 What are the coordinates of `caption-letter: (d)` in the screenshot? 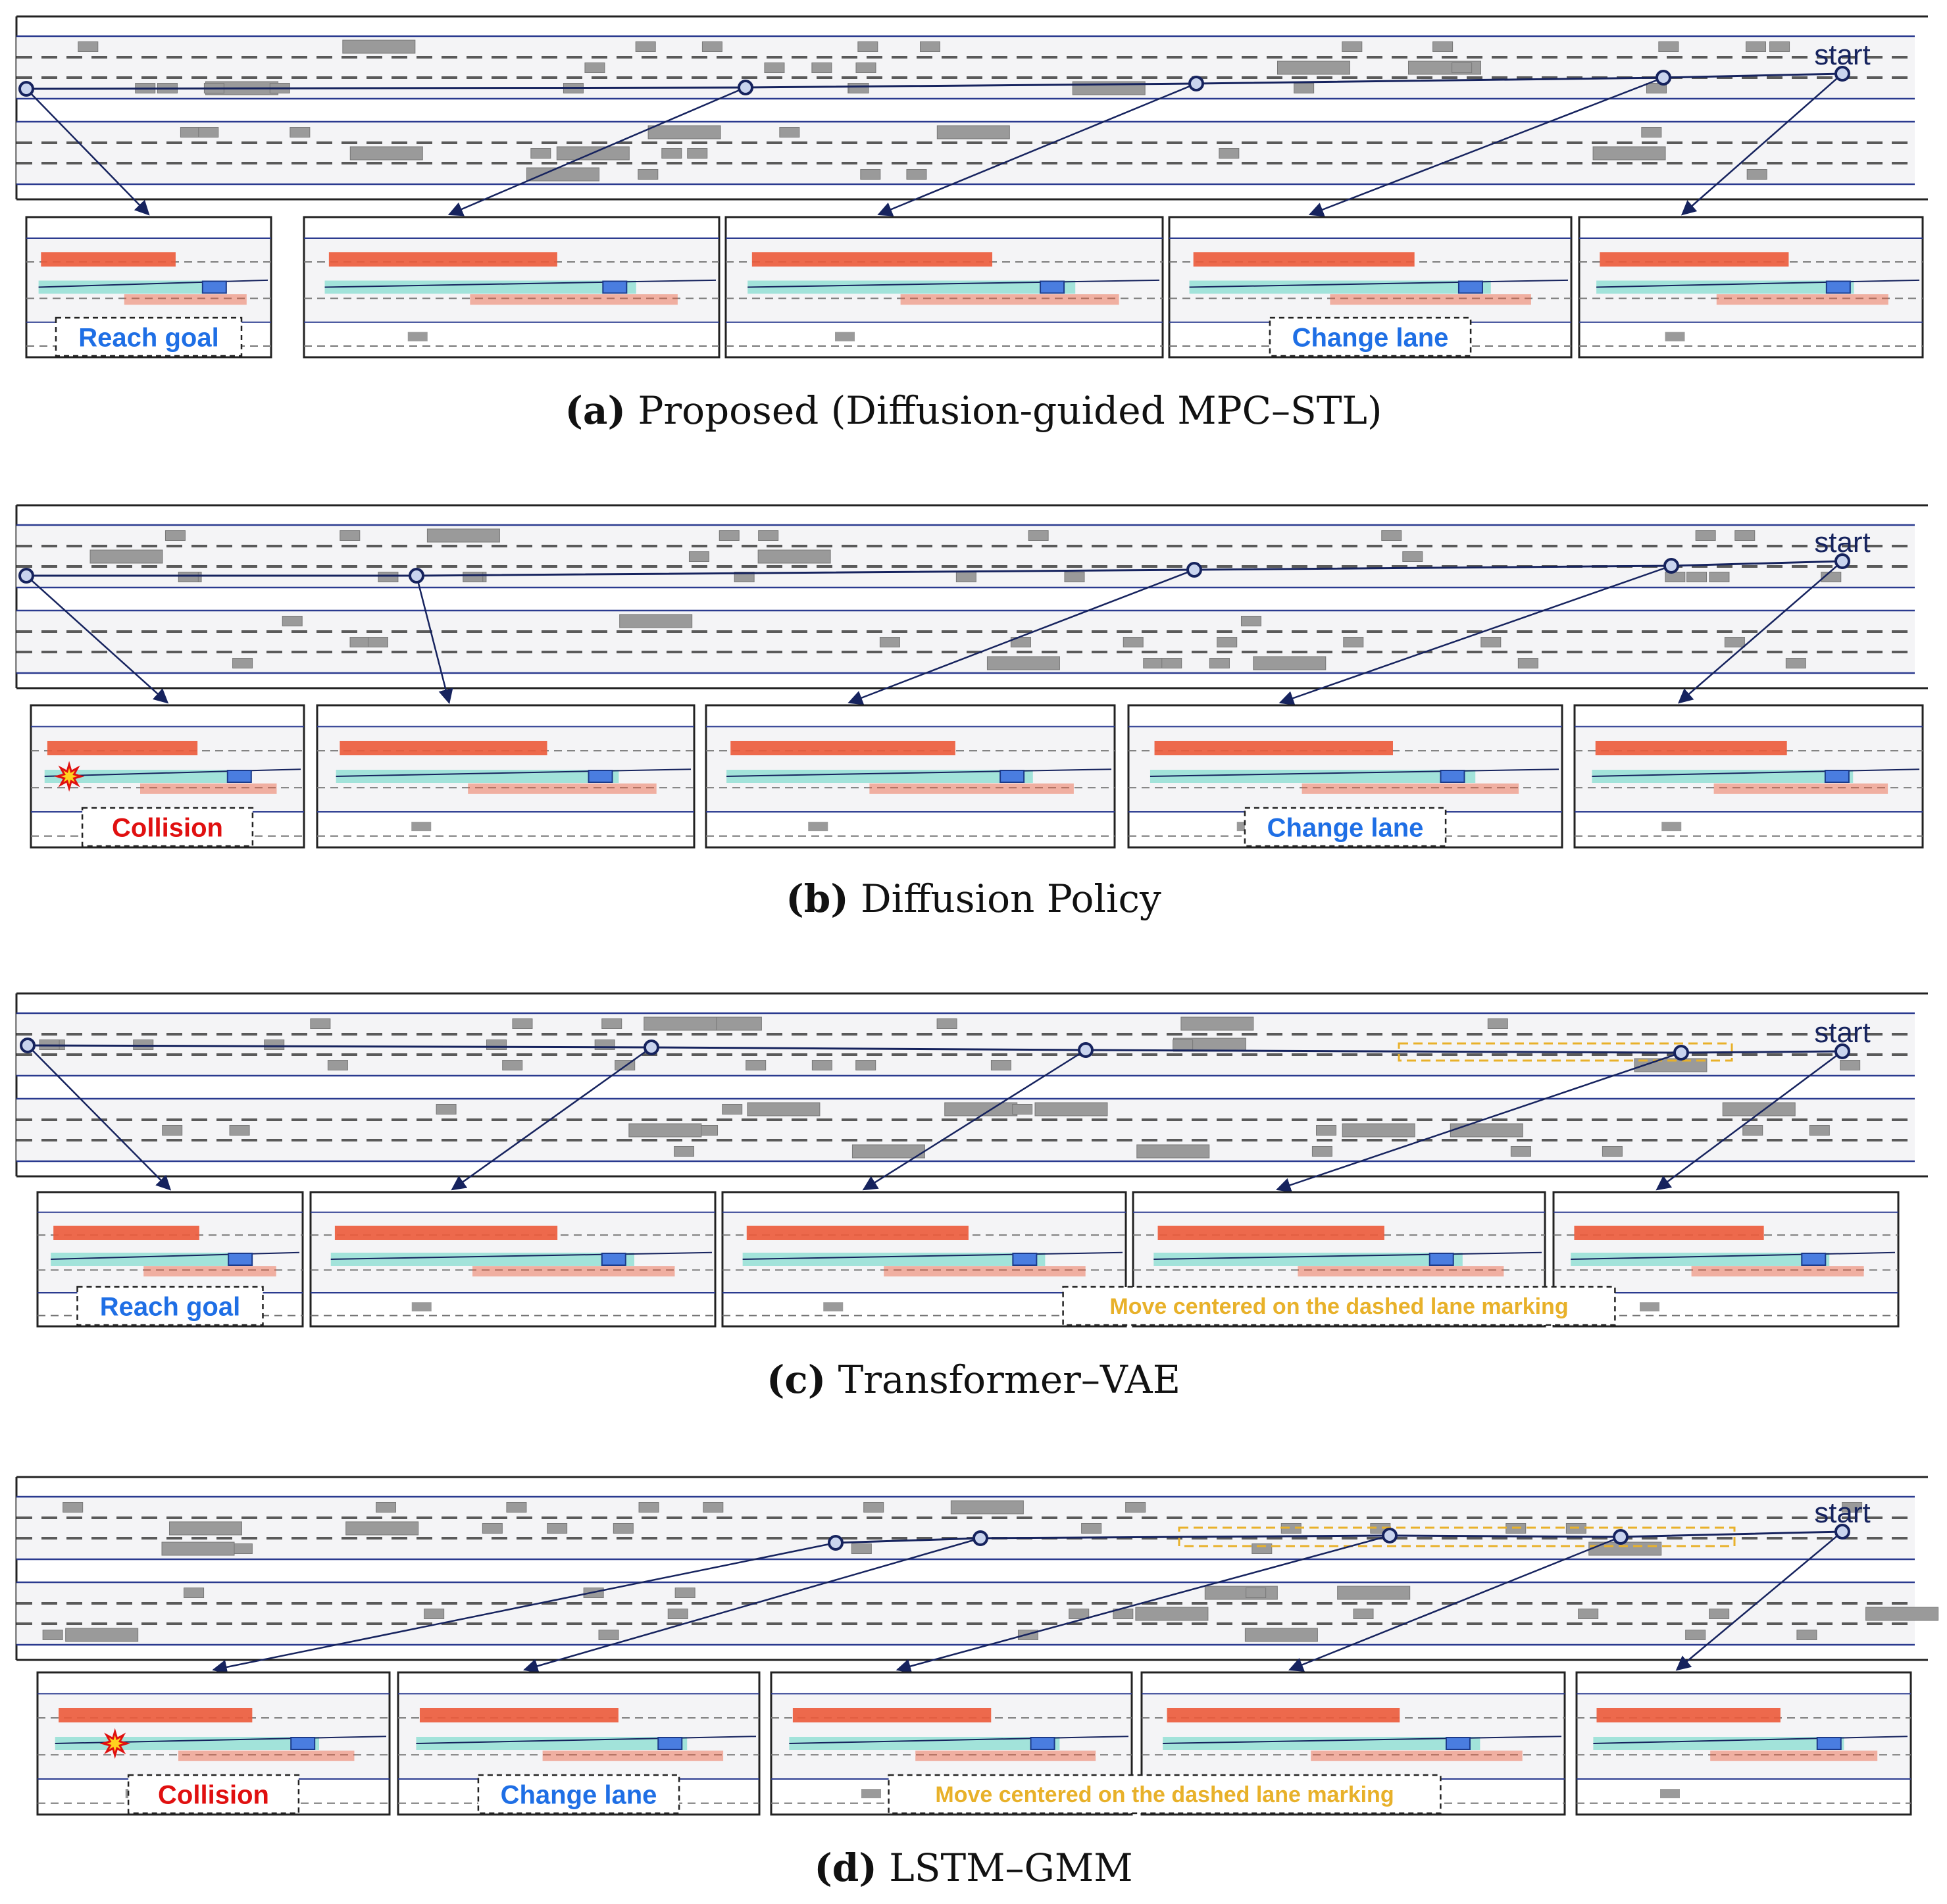 It's located at (846, 1867).